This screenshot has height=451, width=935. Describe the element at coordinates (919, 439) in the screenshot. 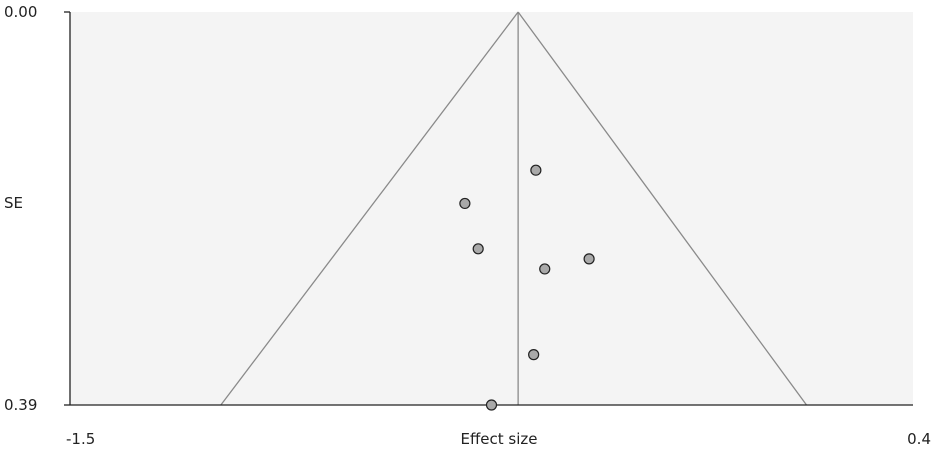

I see `x-tick-label-right: 0.4` at that location.